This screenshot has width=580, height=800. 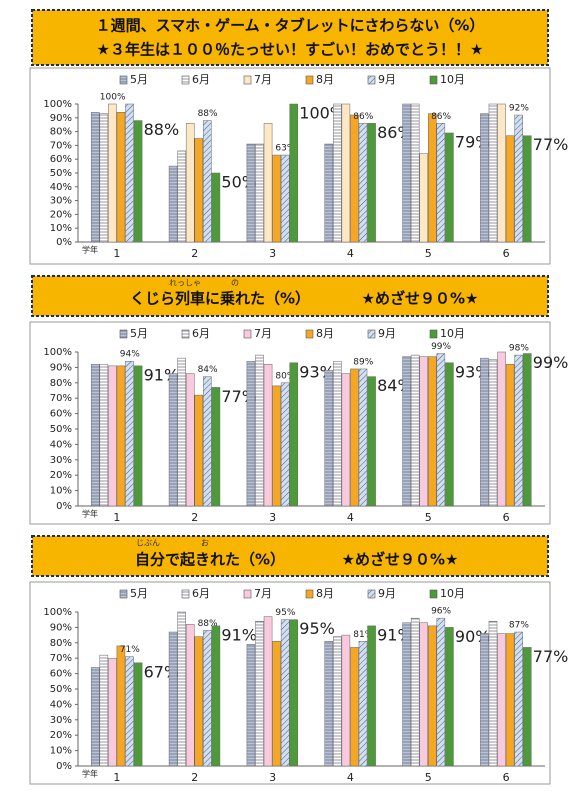 What do you see at coordinates (551, 362) in the screenshot?
I see `value-label-large: 99%` at bounding box center [551, 362].